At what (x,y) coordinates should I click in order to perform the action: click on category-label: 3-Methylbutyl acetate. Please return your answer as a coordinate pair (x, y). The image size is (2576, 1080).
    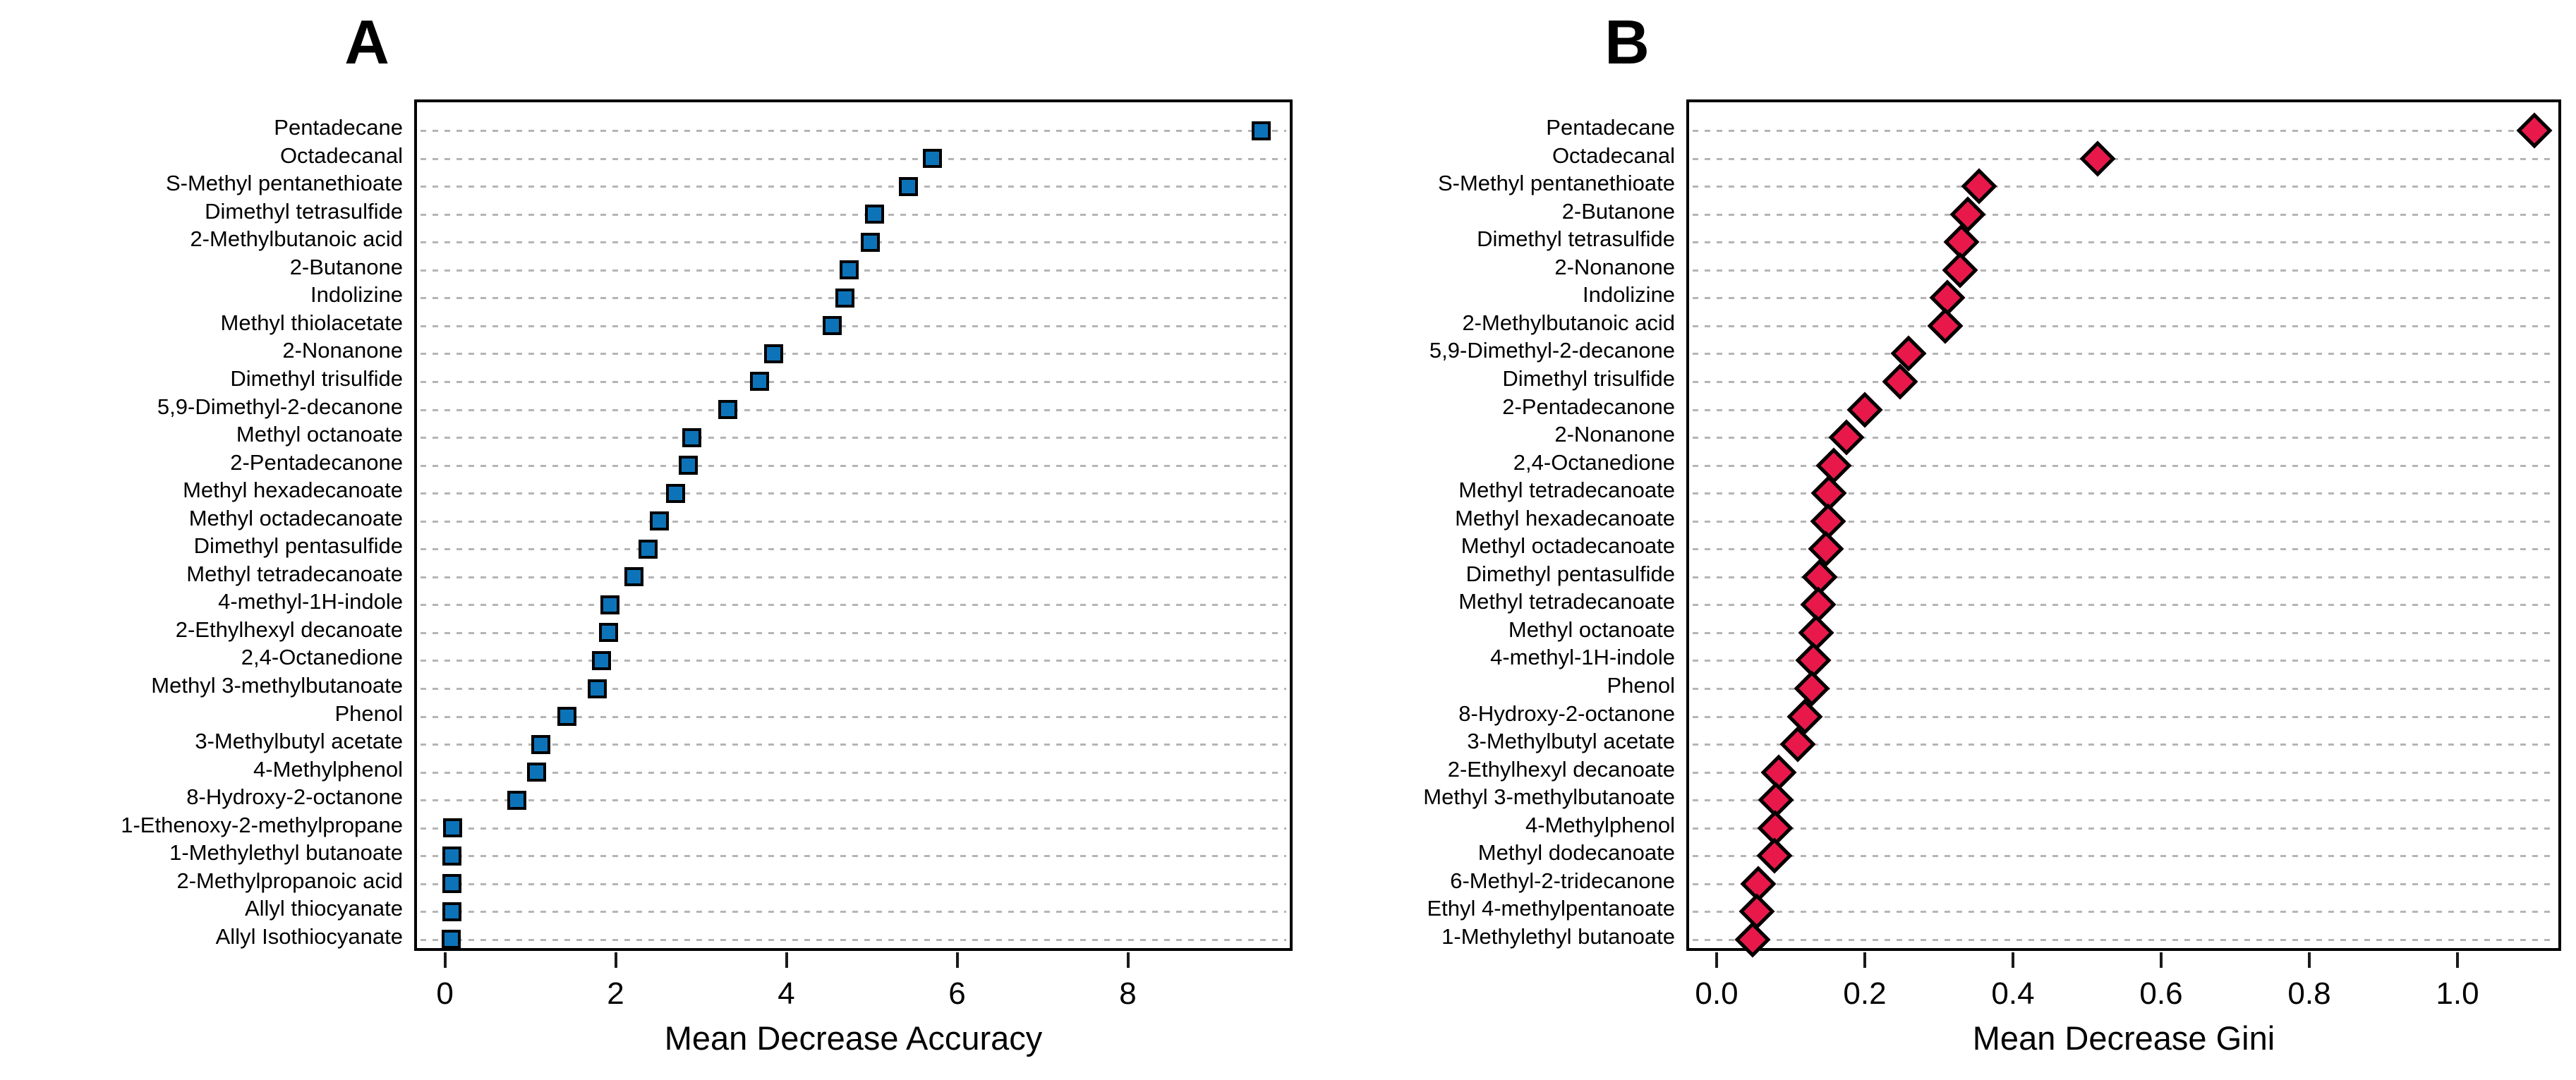
    Looking at the image, I should click on (299, 741).